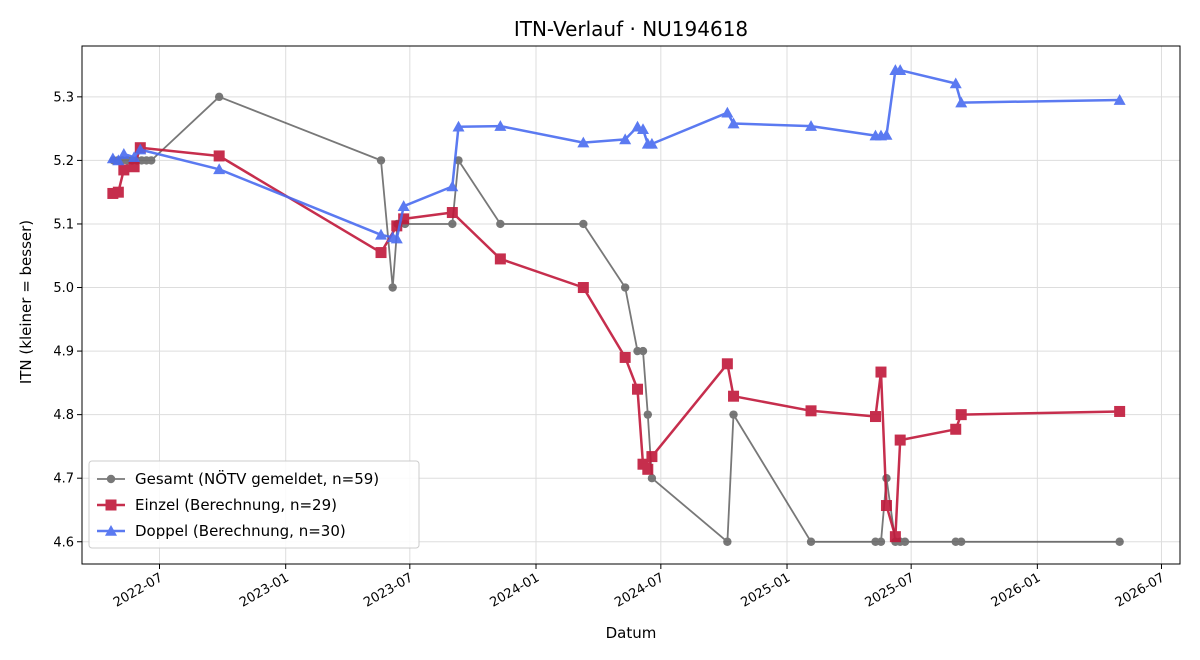 Image resolution: width=1200 pixels, height=660 pixels. I want to click on x-tick-label: 2024-07, so click(639, 590).